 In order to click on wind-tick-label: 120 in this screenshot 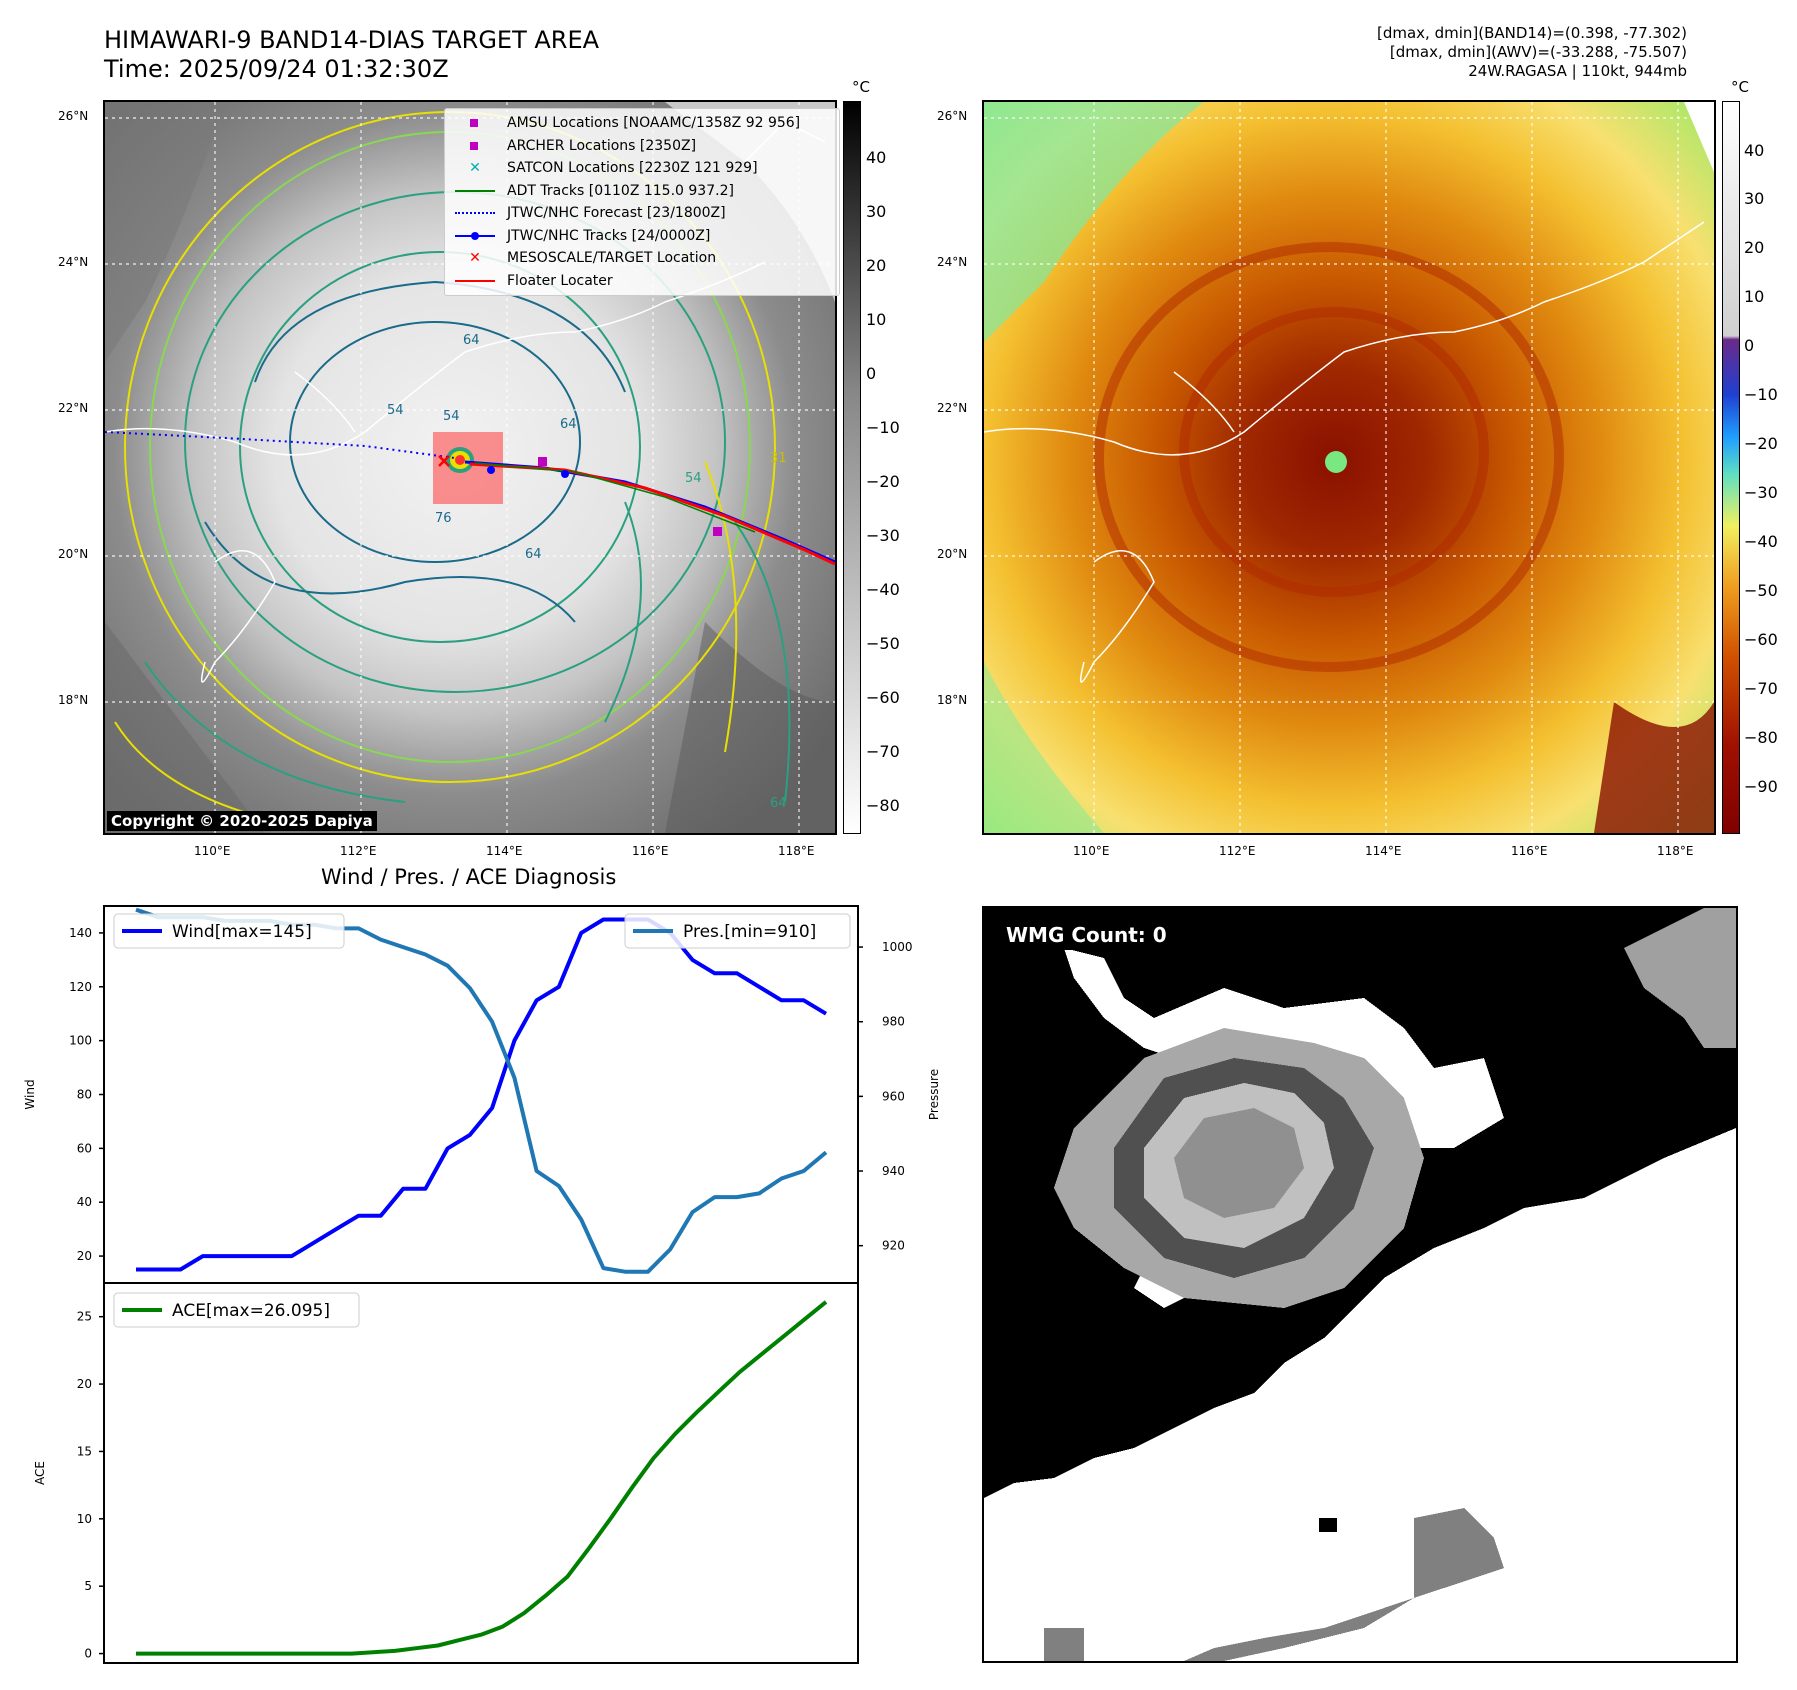, I will do `click(80, 987)`.